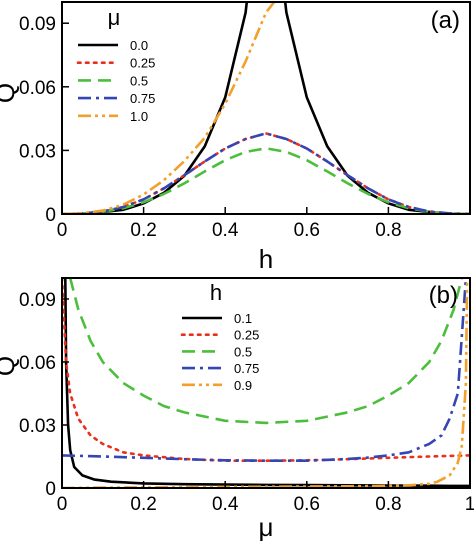 The image size is (474, 546). I want to click on chart-0-series-3-line, so click(266, 173).